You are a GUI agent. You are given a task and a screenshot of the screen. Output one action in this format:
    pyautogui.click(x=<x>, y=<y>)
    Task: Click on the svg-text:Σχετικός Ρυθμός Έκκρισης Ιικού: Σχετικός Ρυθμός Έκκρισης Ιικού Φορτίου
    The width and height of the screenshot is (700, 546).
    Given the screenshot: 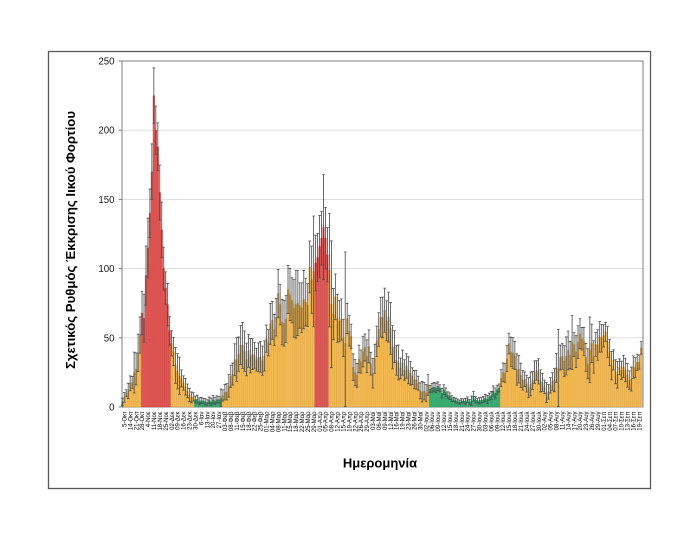 What is the action you would take?
    pyautogui.click(x=70, y=240)
    